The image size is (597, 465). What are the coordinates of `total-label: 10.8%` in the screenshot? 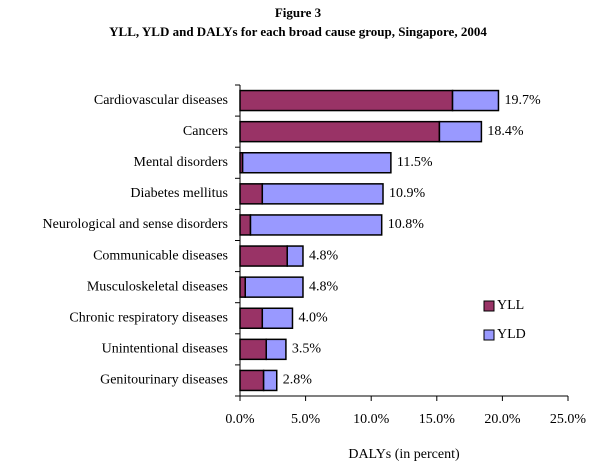 It's located at (406, 224).